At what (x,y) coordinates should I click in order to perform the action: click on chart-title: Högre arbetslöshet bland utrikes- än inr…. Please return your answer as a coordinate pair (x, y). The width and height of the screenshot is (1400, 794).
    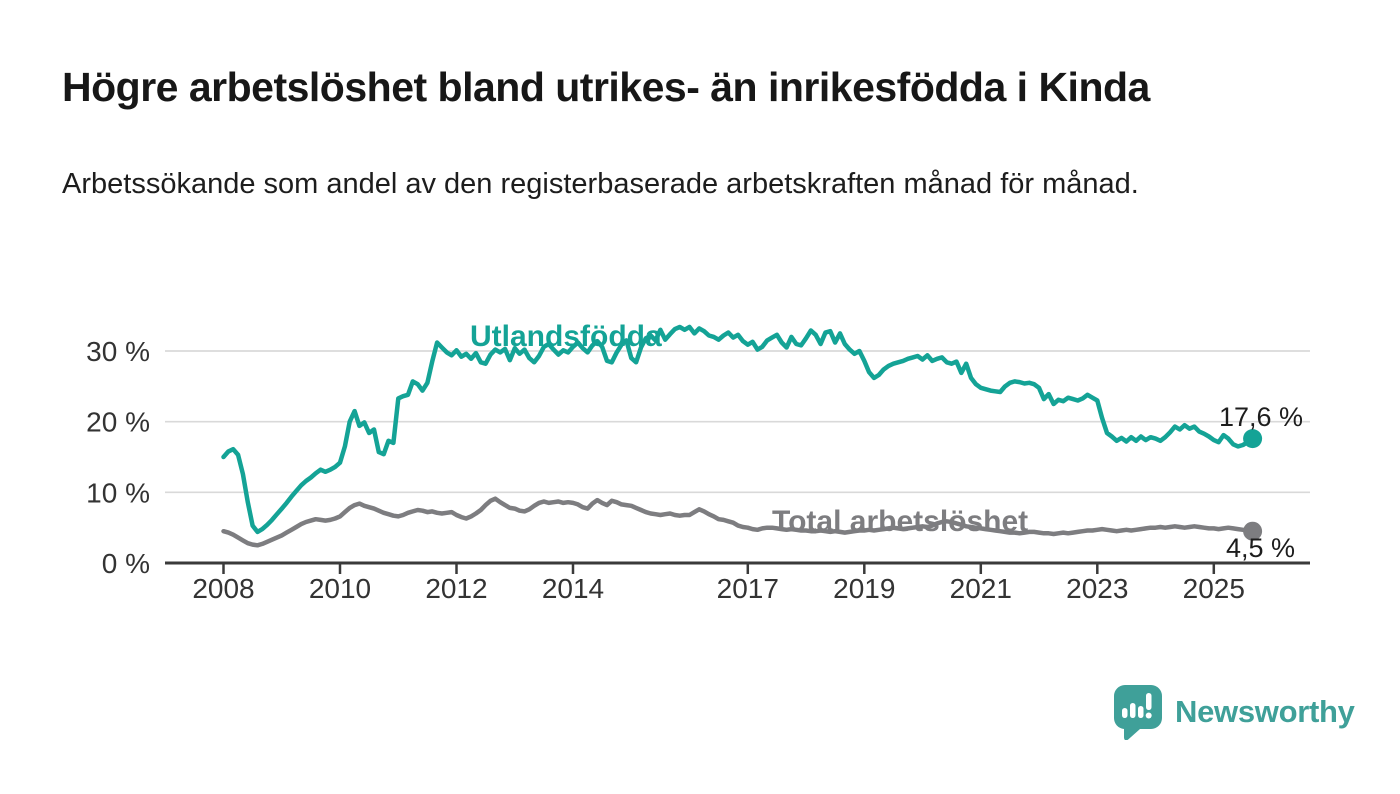
    Looking at the image, I should click on (606, 87).